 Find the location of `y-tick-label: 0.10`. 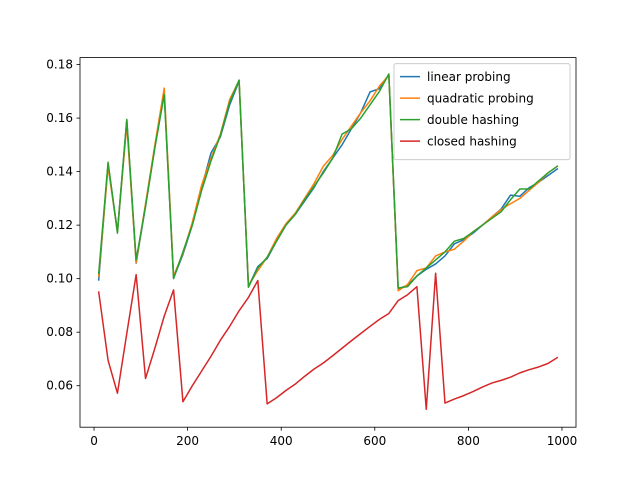

y-tick-label: 0.10 is located at coordinates (59, 279).